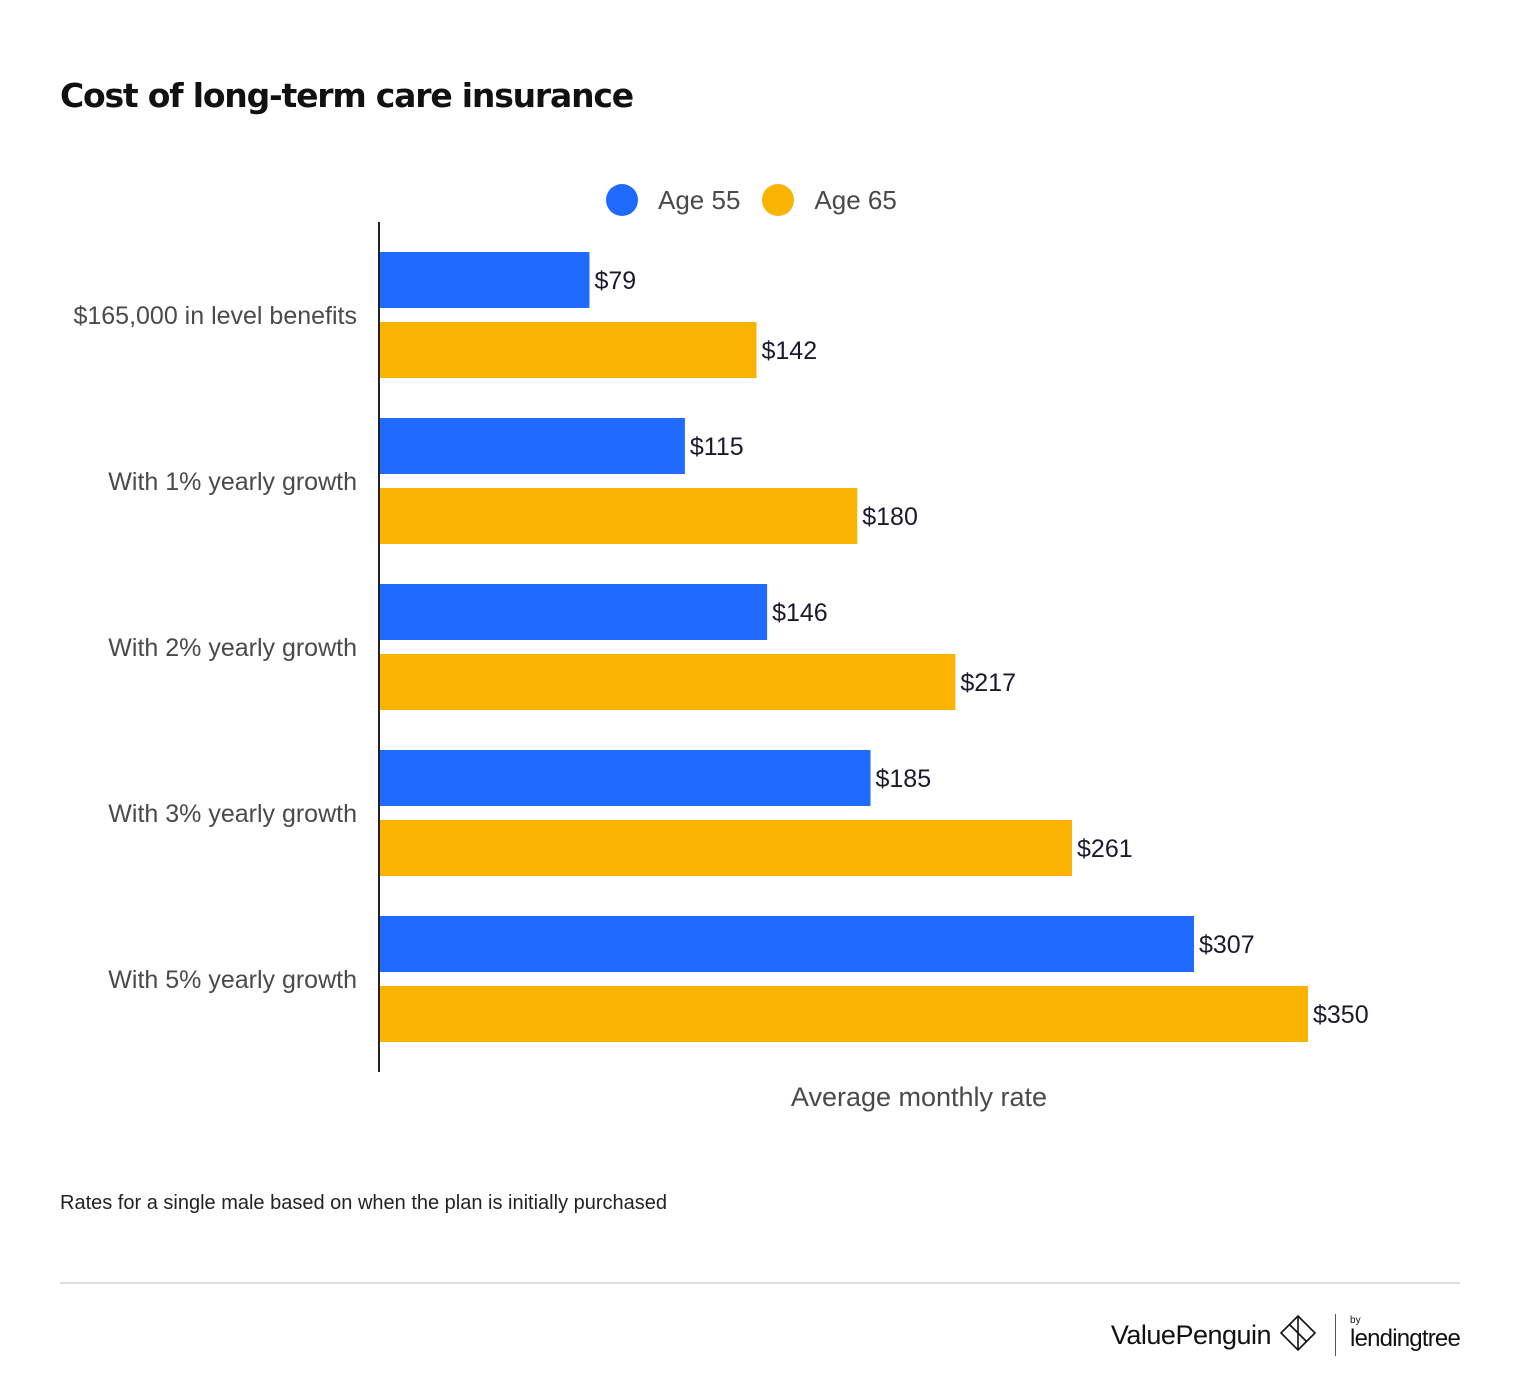  What do you see at coordinates (1341, 1015) in the screenshot?
I see `value-label-age-65-5: $350` at bounding box center [1341, 1015].